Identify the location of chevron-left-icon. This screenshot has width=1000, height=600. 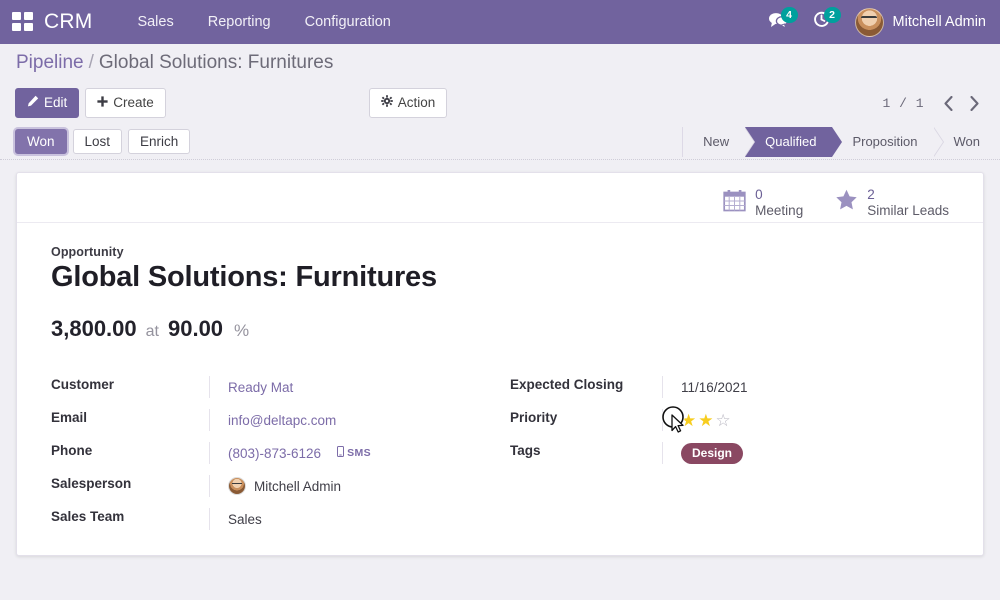
(948, 103).